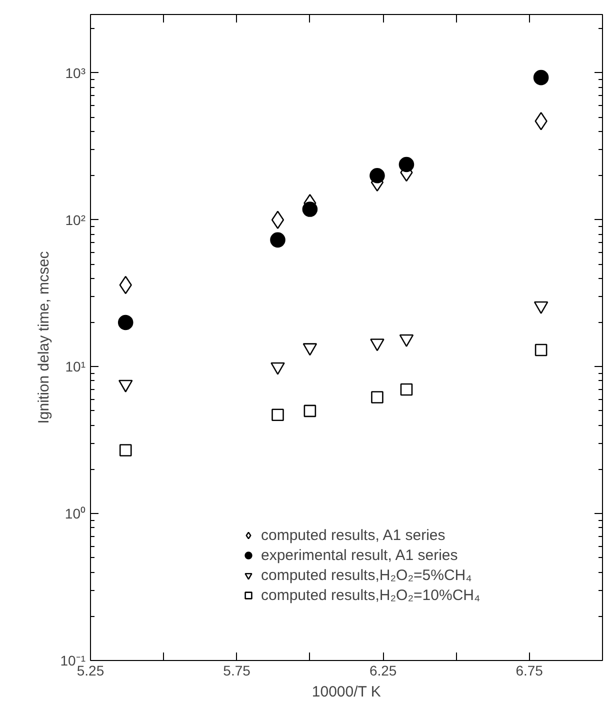  What do you see at coordinates (75, 72) in the screenshot?
I see `y-tick-label: 10³` at bounding box center [75, 72].